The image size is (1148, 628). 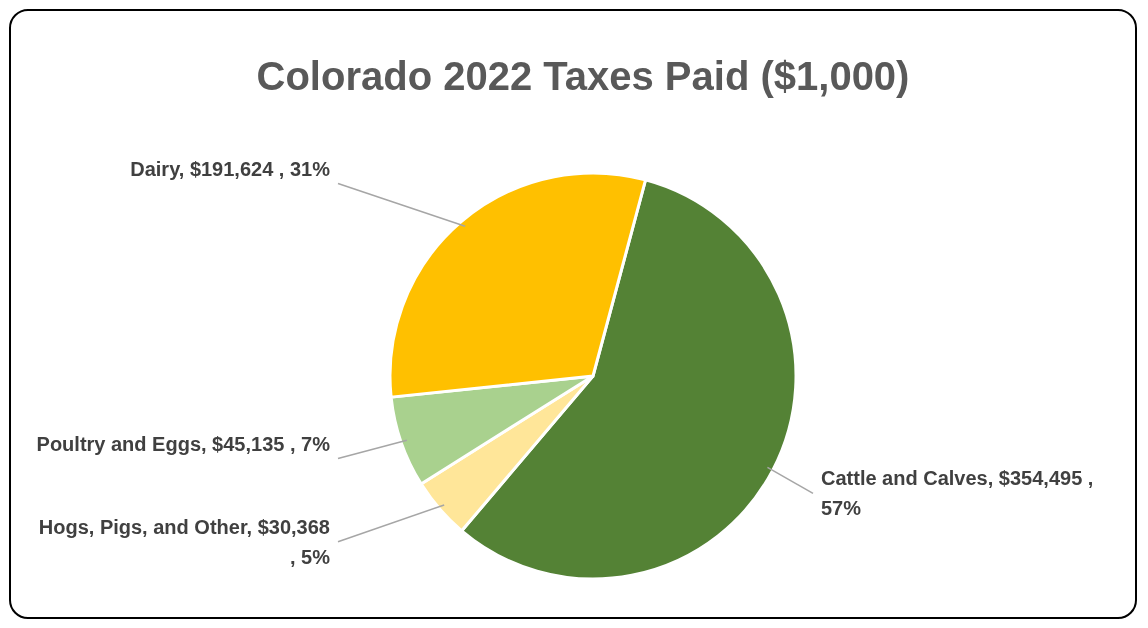 I want to click on slice-label: Poultry and Eggs, $45,135 , 7%, so click(x=182, y=444).